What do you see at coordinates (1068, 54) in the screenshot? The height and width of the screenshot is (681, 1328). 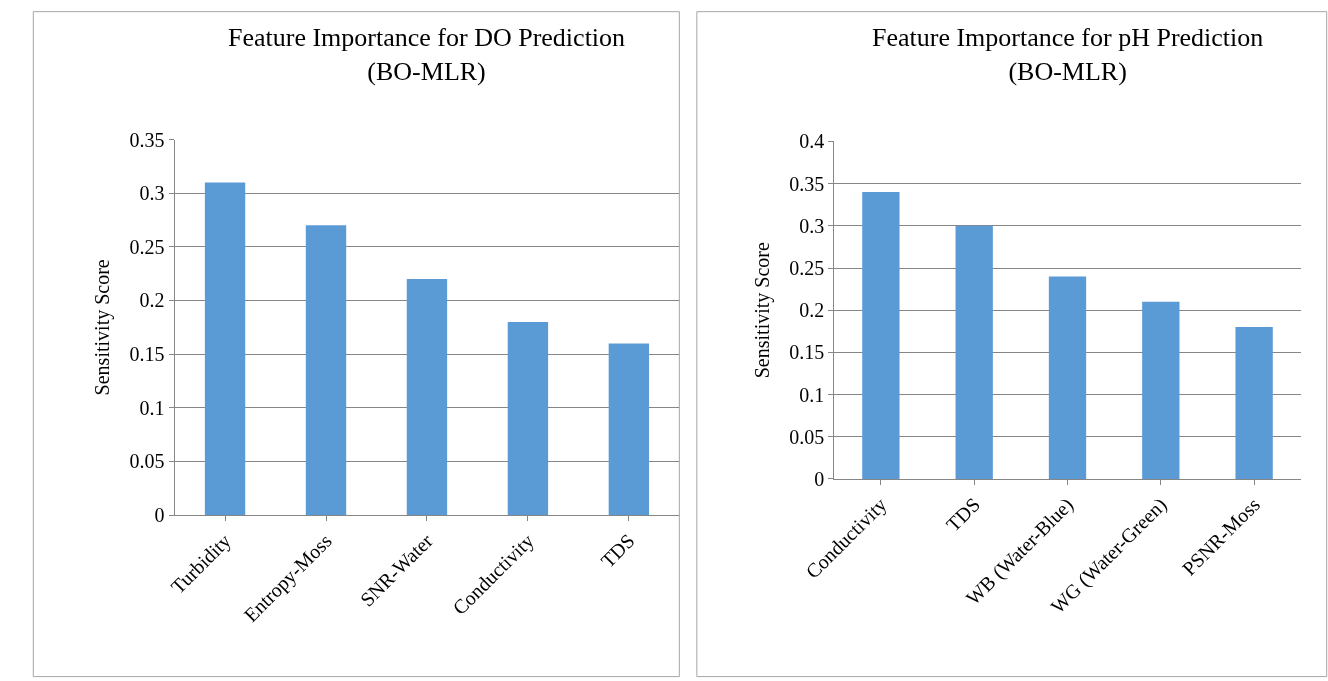 I see `chart-title: Feature Importance for pH Prediction (BO-MLR)` at bounding box center [1068, 54].